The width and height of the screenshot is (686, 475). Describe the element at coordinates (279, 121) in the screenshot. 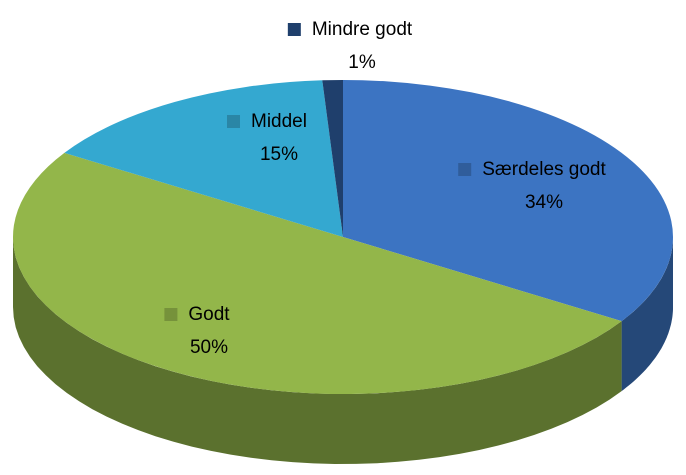

I see `slice-label: Middel` at that location.